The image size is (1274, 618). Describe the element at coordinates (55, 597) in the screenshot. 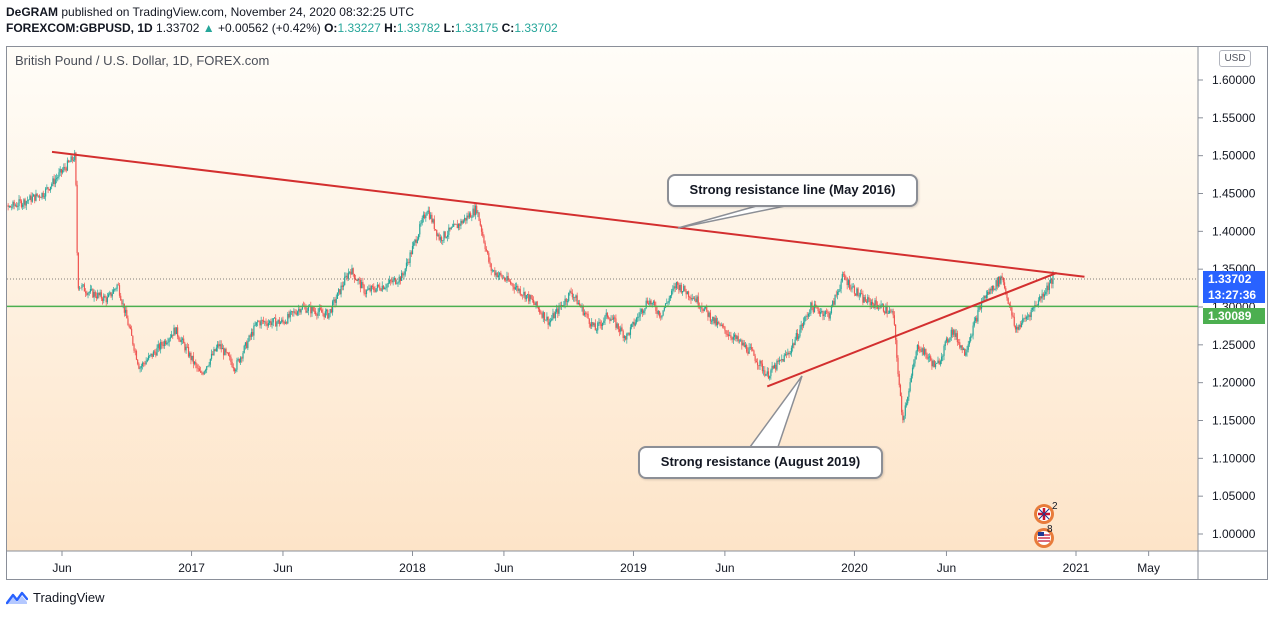

I see `footer-brand: TradingView` at that location.